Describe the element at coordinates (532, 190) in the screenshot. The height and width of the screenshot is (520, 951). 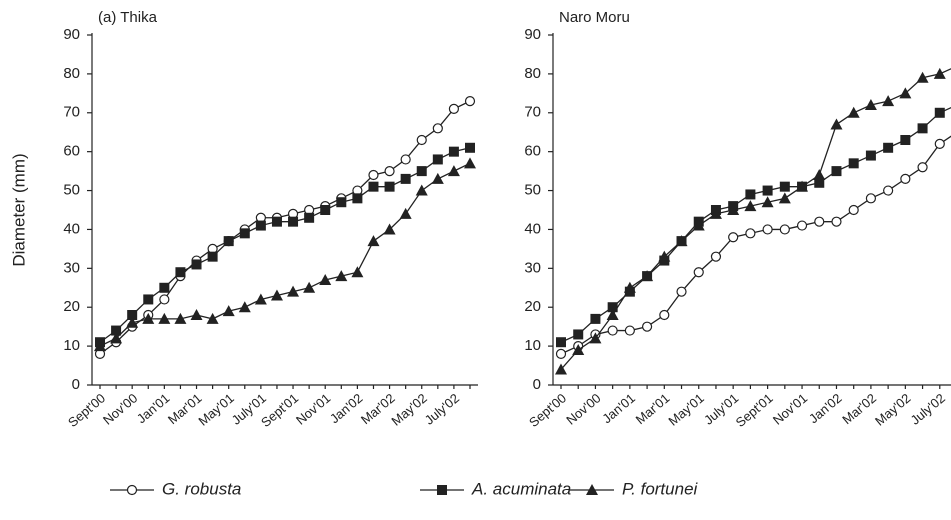
I see `y-tick-label: 50` at that location.